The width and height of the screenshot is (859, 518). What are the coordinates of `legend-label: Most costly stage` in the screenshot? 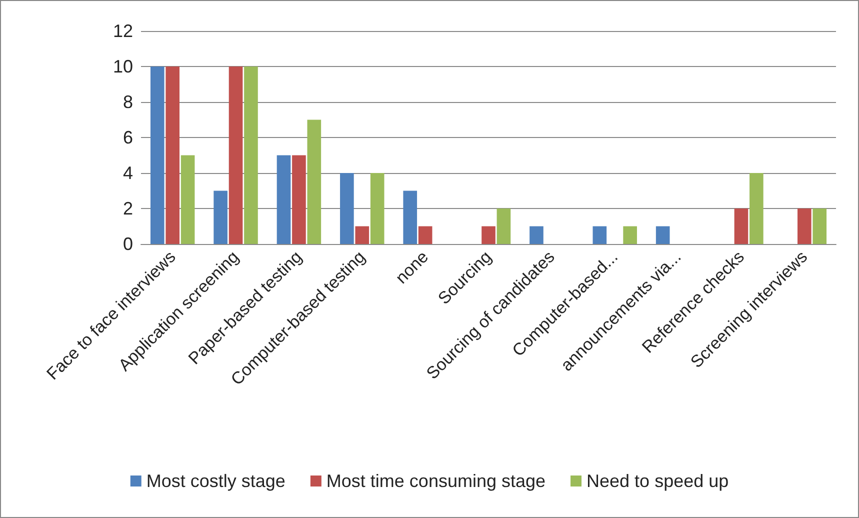 It's located at (216, 481).